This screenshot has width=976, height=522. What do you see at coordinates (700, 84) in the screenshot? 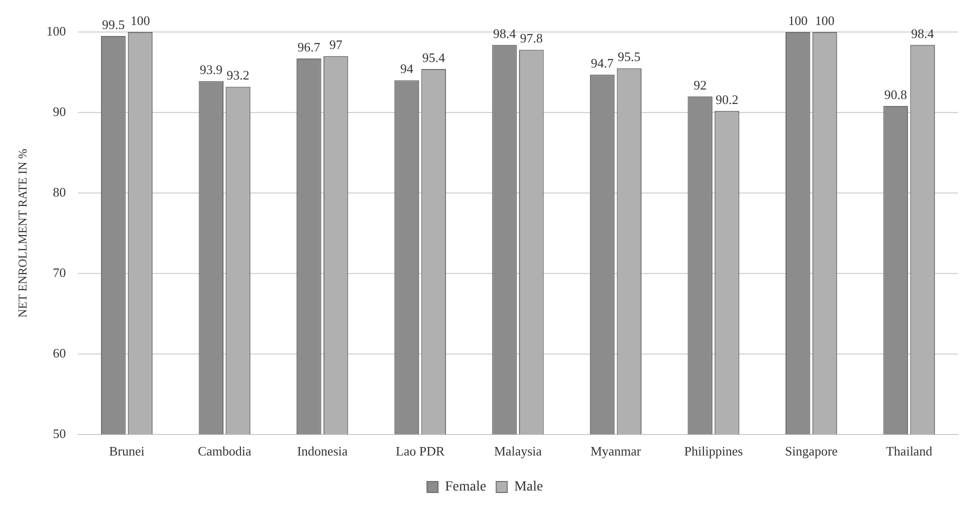
I see `data-label: 92` at bounding box center [700, 84].